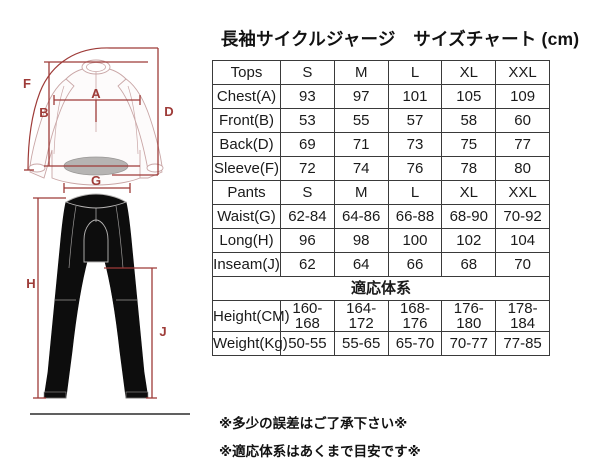 This screenshot has width=600, height=470. I want to click on jersey-label-back: D, so click(168, 111).